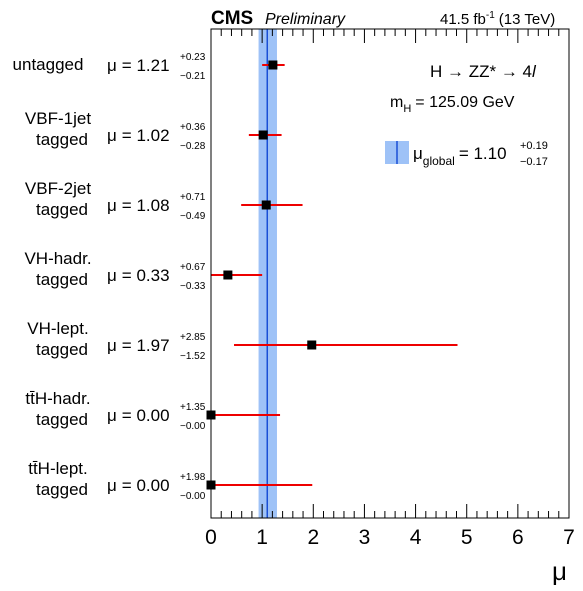  I want to click on category-label: untagged, so click(48, 64).